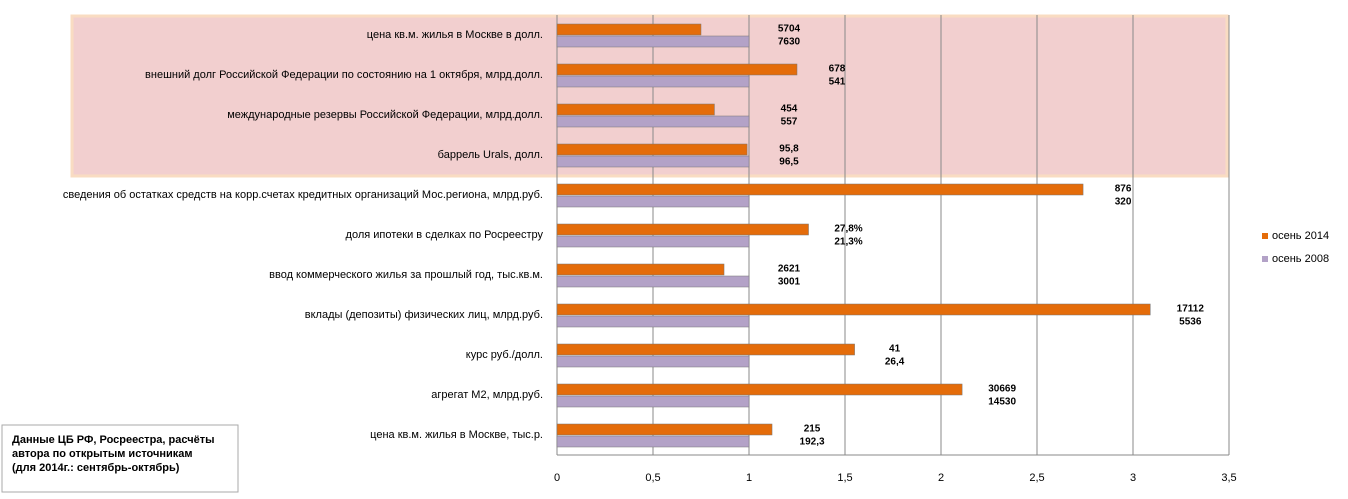 The height and width of the screenshot is (499, 1348). What do you see at coordinates (812, 442) in the screenshot?
I see `data-label: 192,3` at bounding box center [812, 442].